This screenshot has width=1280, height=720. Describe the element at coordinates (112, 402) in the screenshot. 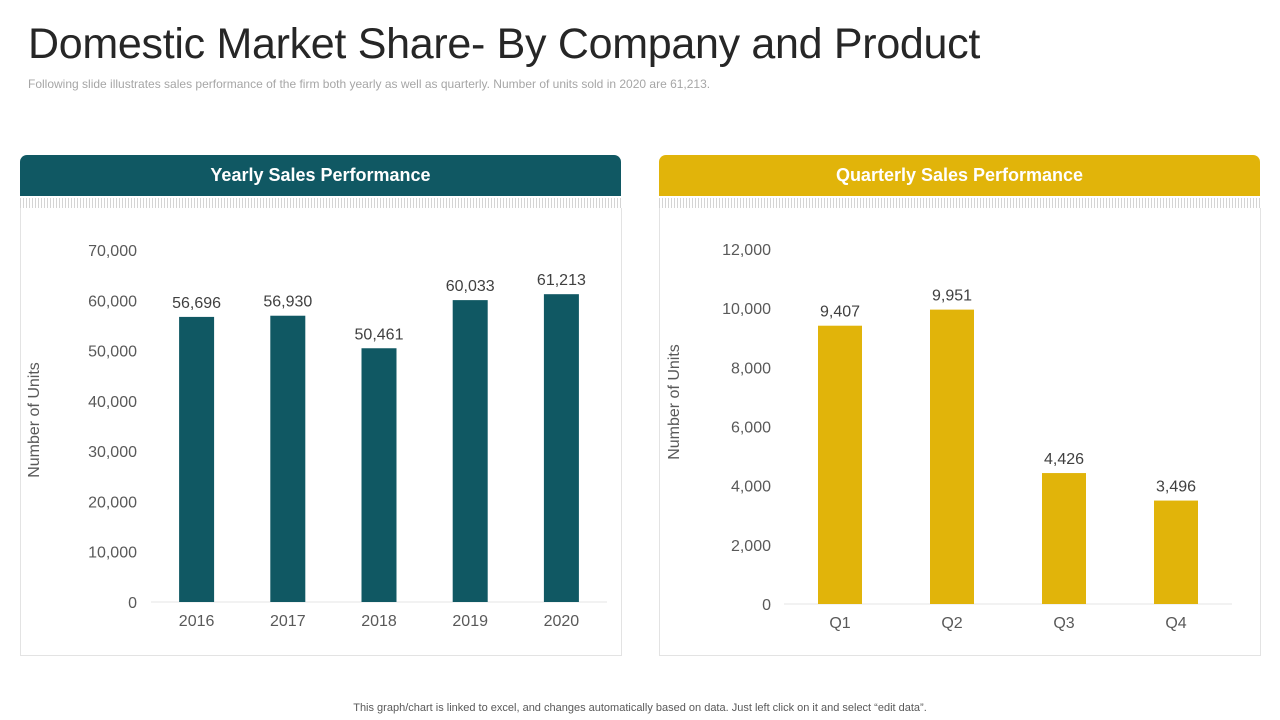

I see `yearly-y-tick-label: 40,000` at that location.